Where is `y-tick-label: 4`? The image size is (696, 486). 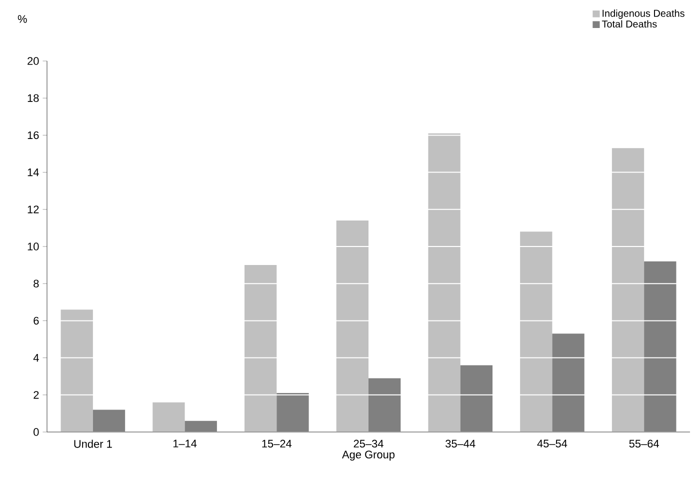
y-tick-label: 4 is located at coordinates (36, 358).